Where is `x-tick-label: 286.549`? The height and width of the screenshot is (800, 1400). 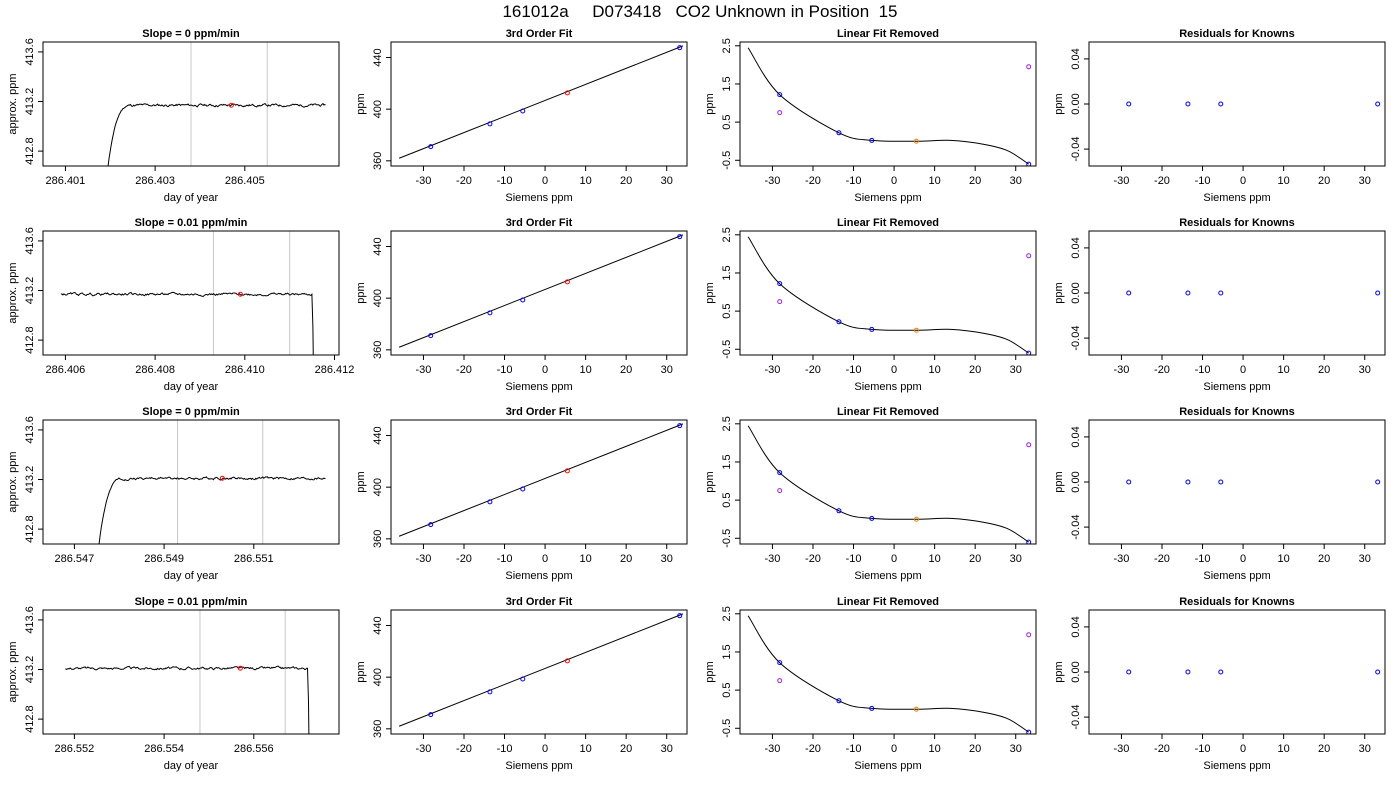
x-tick-label: 286.549 is located at coordinates (164, 559).